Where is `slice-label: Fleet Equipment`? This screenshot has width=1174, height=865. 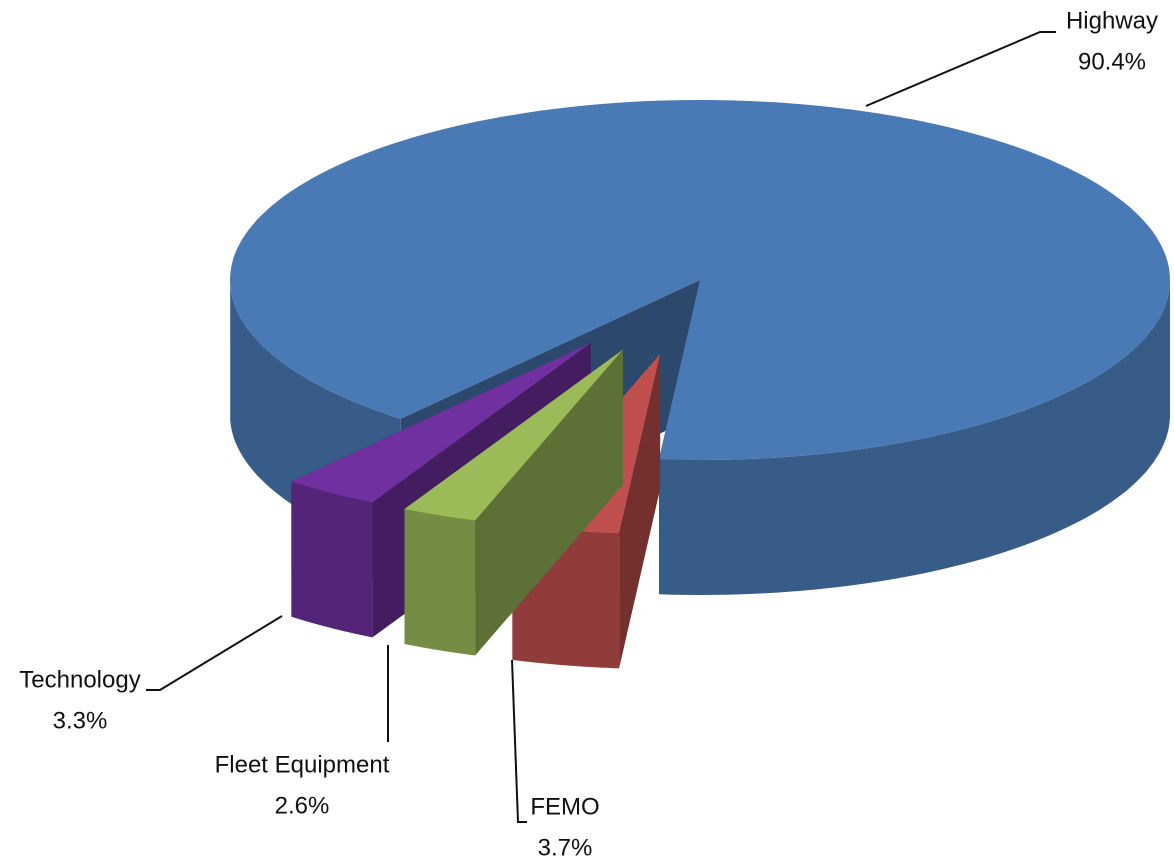 slice-label: Fleet Equipment is located at coordinates (302, 764).